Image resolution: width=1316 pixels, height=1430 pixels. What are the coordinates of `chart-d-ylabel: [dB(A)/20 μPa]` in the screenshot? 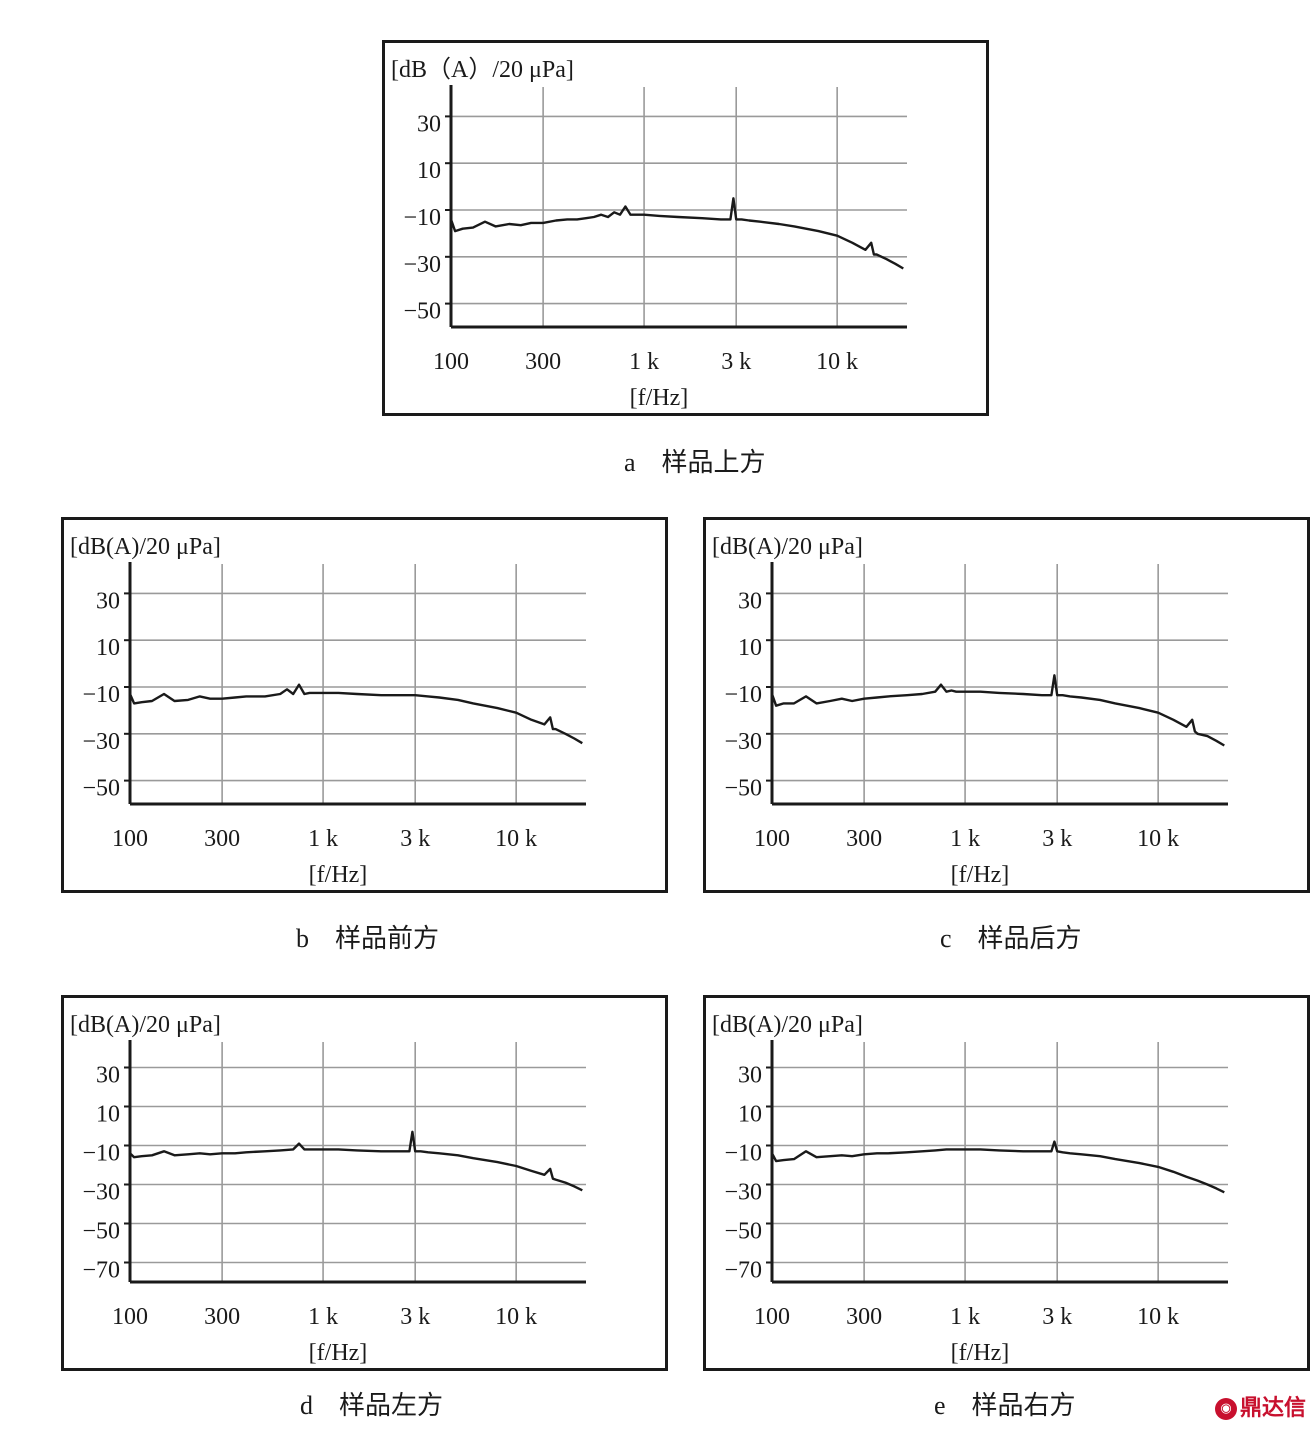 It's located at (145, 1025).